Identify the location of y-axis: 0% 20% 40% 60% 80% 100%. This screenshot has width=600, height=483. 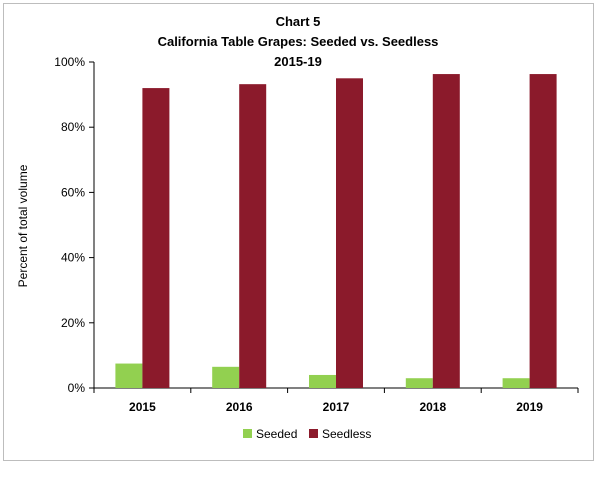
(74, 225).